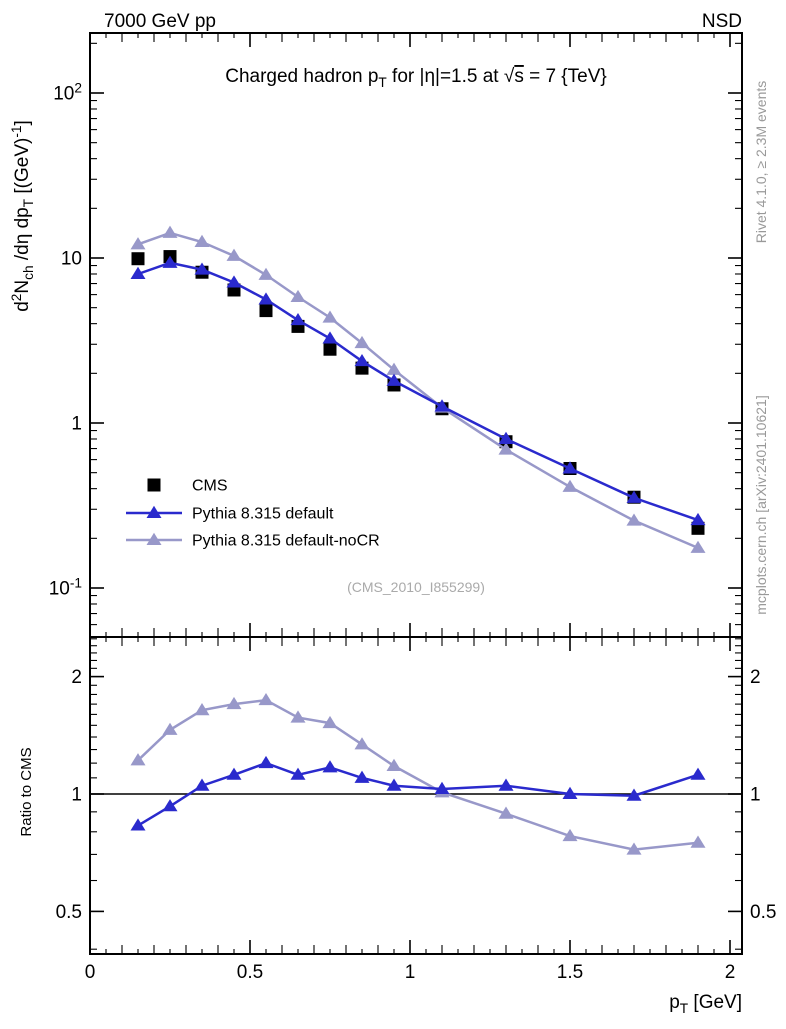 This screenshot has width=786, height=1029. What do you see at coordinates (76, 795) in the screenshot?
I see `y-ratio-tick-label-left: 1` at bounding box center [76, 795].